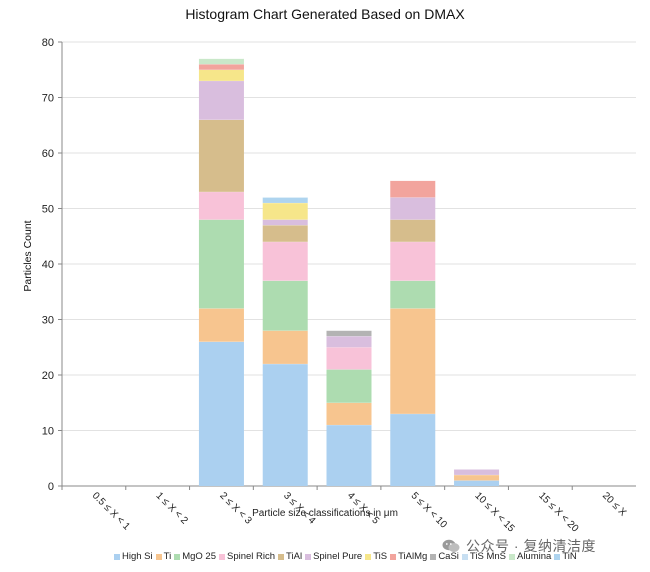 The width and height of the screenshot is (650, 572). I want to click on legend-label: TiAlMg, so click(413, 556).